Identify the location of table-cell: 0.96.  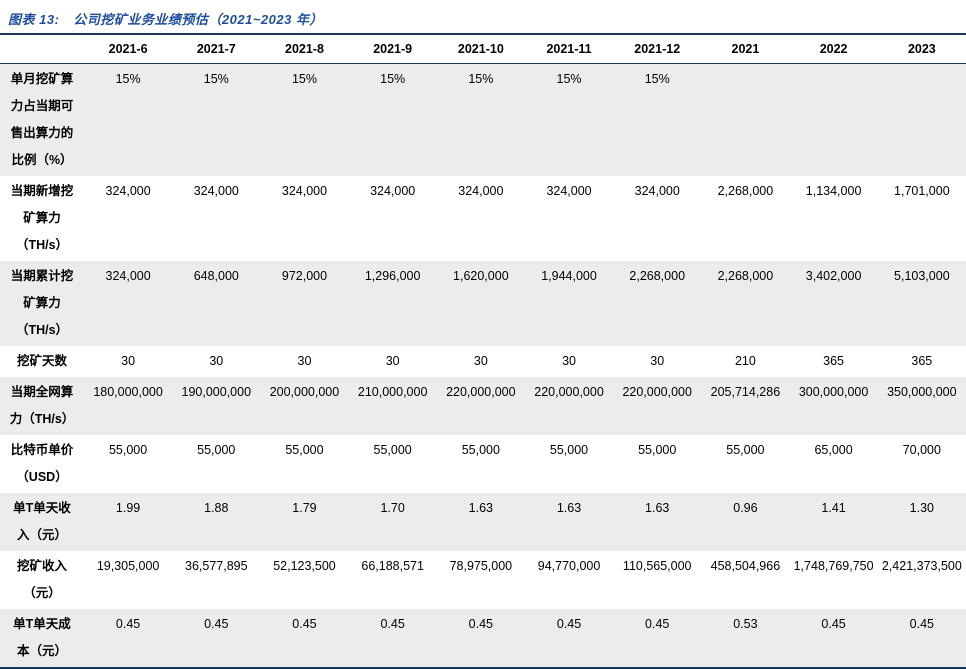
(745, 508).